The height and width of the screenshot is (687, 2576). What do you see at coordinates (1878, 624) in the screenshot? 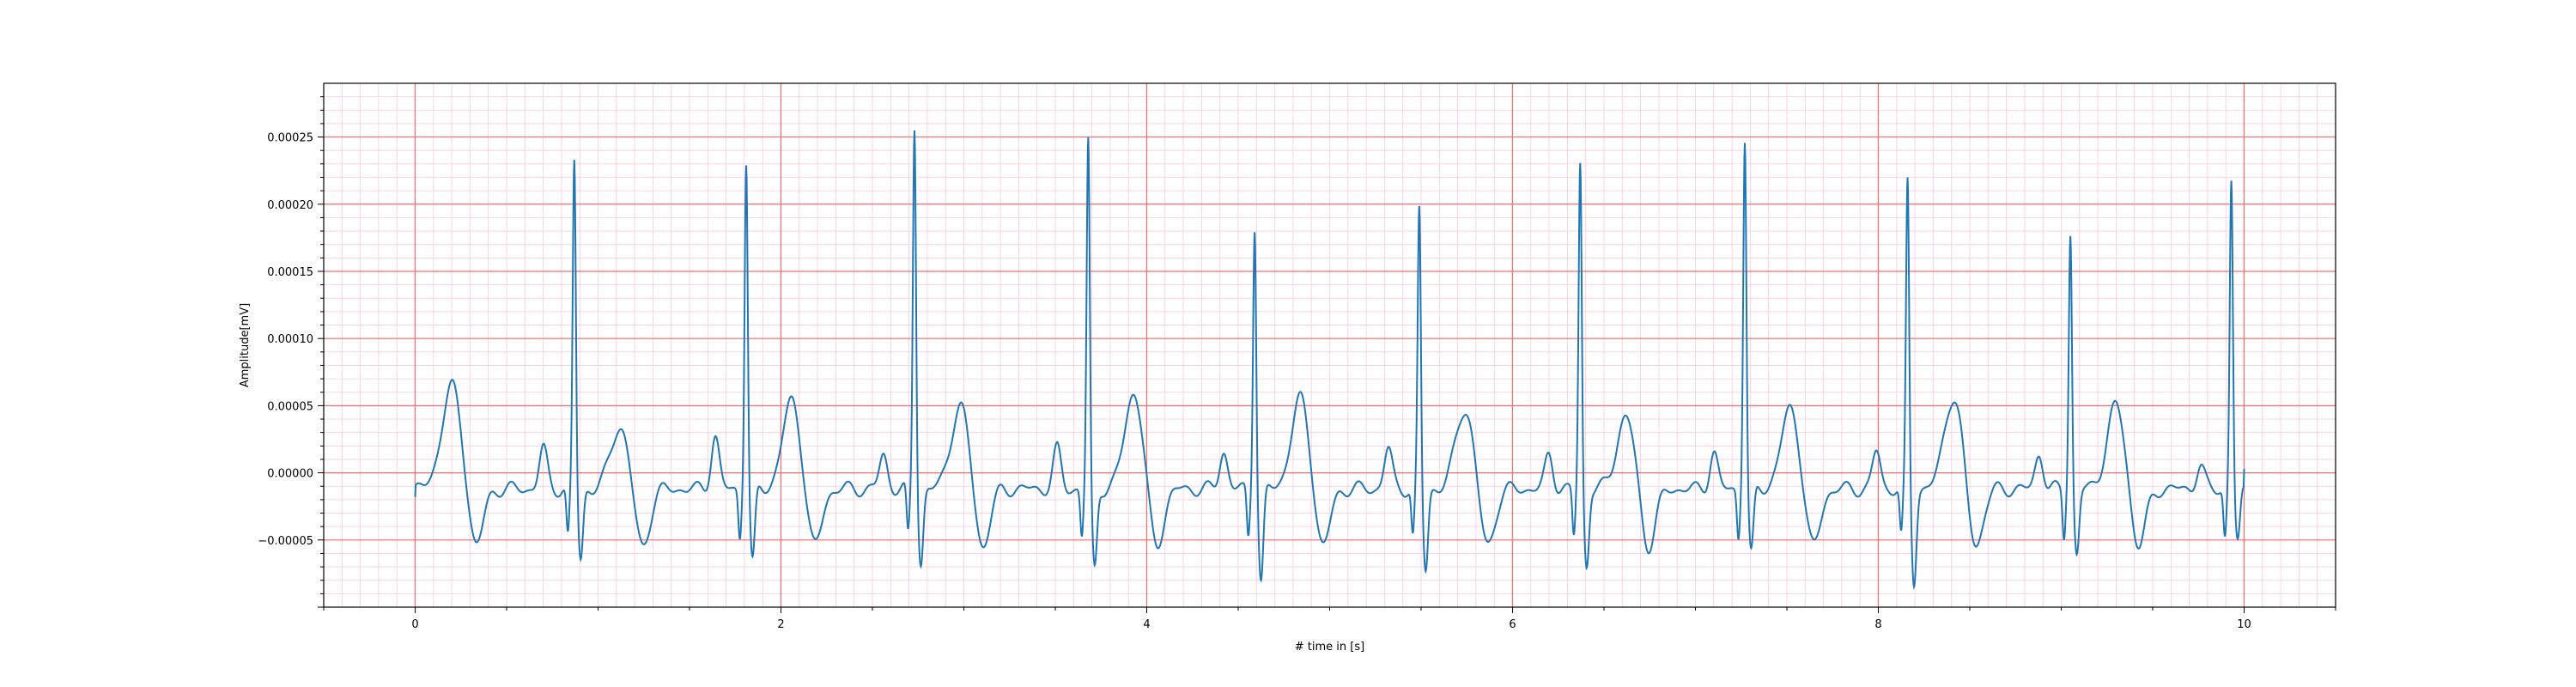
I see `x-tick-label: 8` at bounding box center [1878, 624].